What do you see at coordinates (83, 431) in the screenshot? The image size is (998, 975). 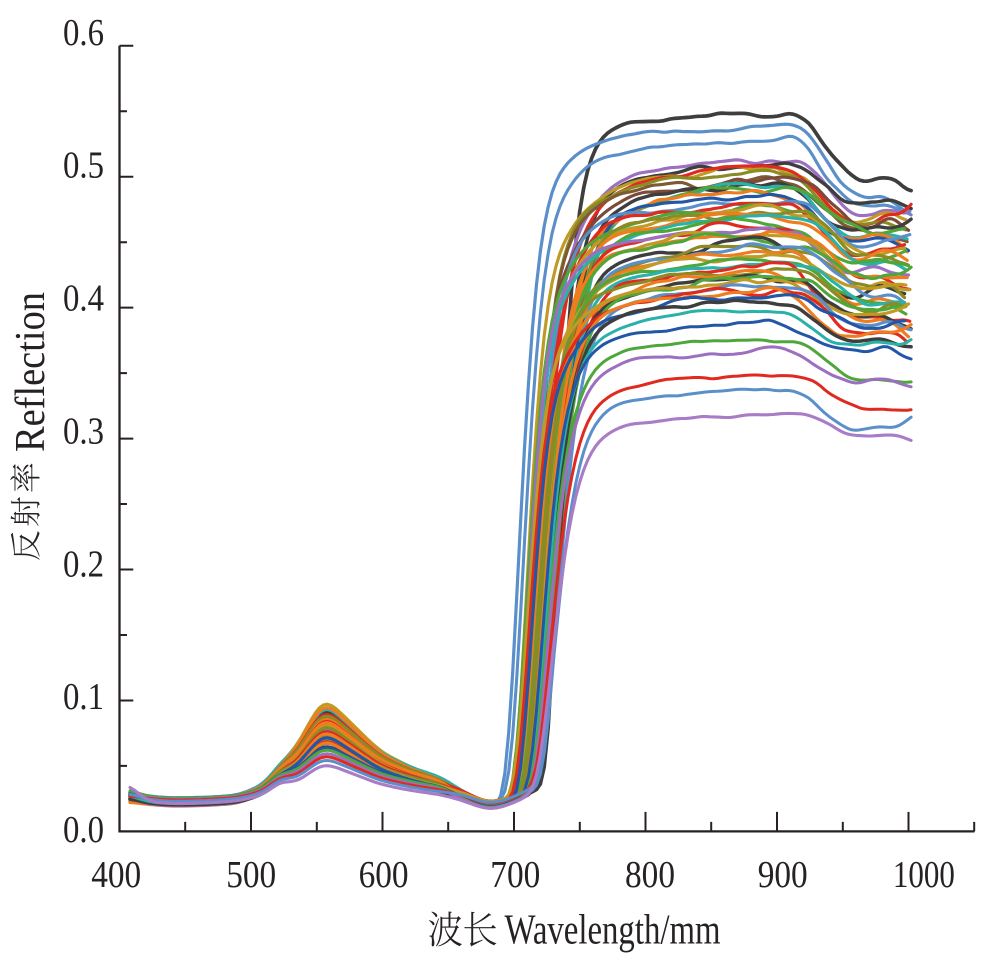 I see `svg-text: 0.3` at bounding box center [83, 431].